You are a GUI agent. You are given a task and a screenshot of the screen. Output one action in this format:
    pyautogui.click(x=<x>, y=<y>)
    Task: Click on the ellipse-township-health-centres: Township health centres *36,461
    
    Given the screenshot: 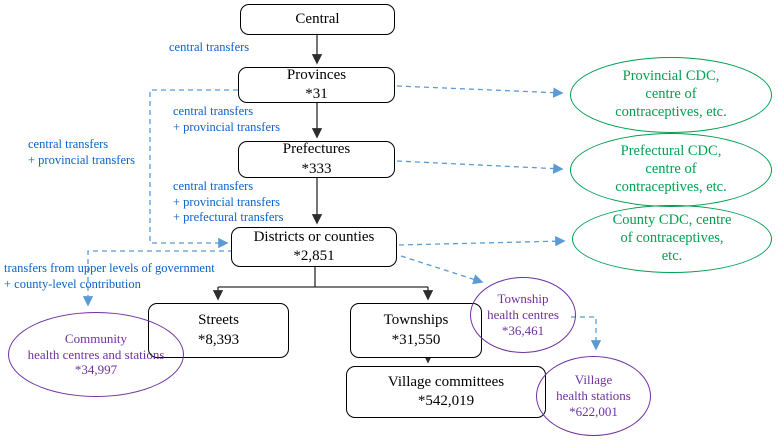 What is the action you would take?
    pyautogui.click(x=523, y=315)
    